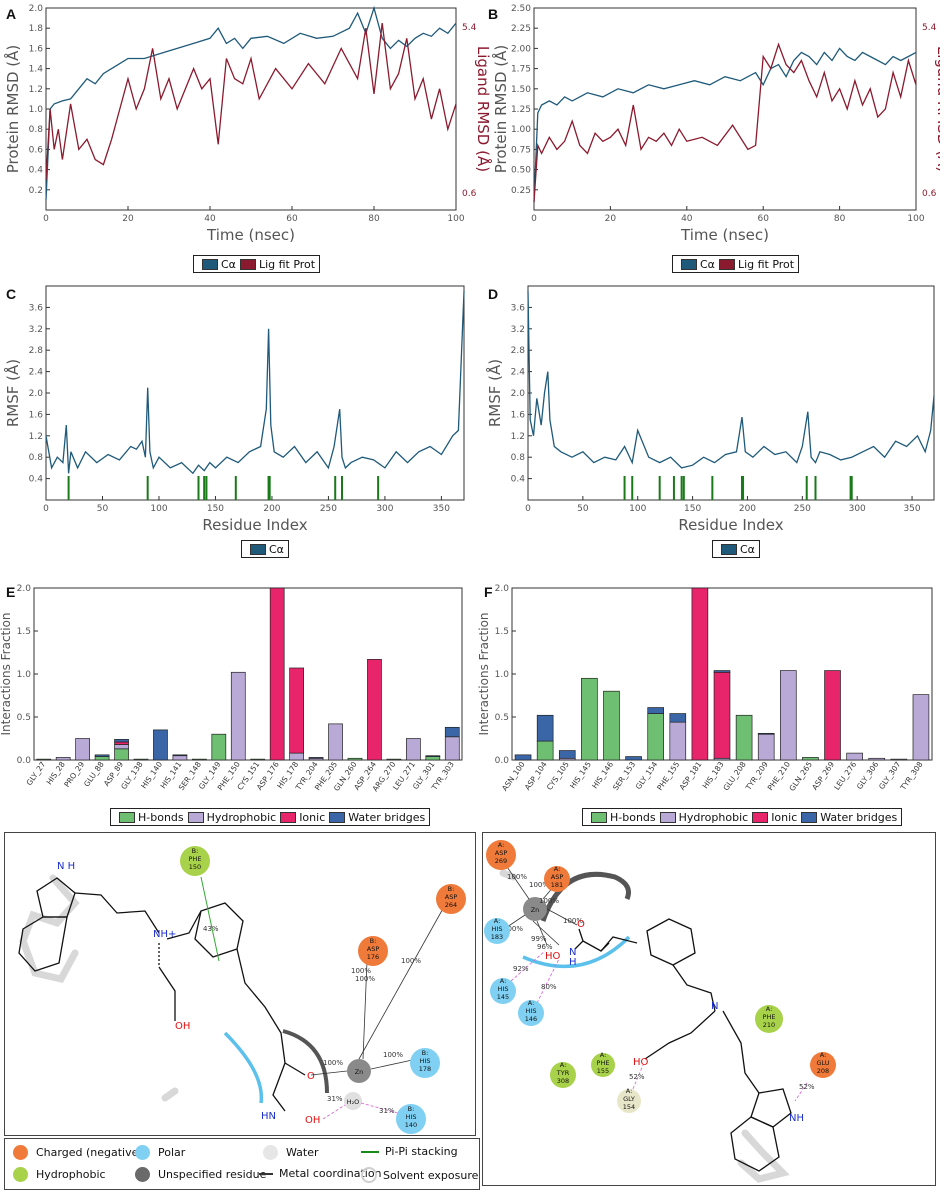  Describe the element at coordinates (195, 817) in the screenshot. I see `legend-swatch-hydrophobic` at that location.